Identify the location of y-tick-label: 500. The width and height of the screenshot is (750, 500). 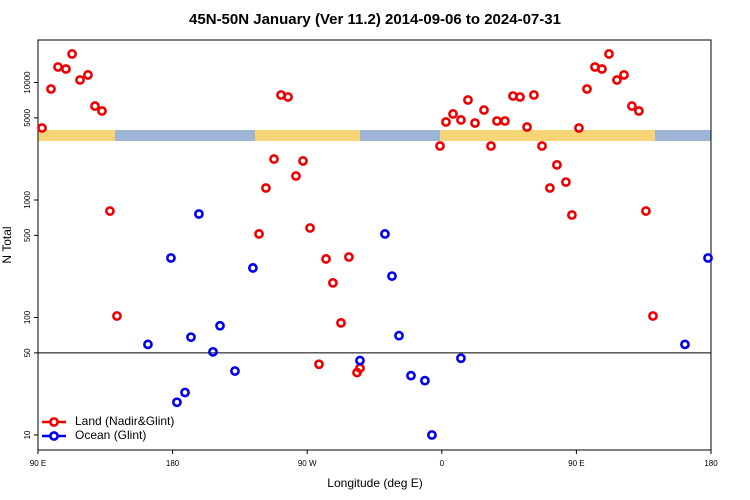
(27, 235).